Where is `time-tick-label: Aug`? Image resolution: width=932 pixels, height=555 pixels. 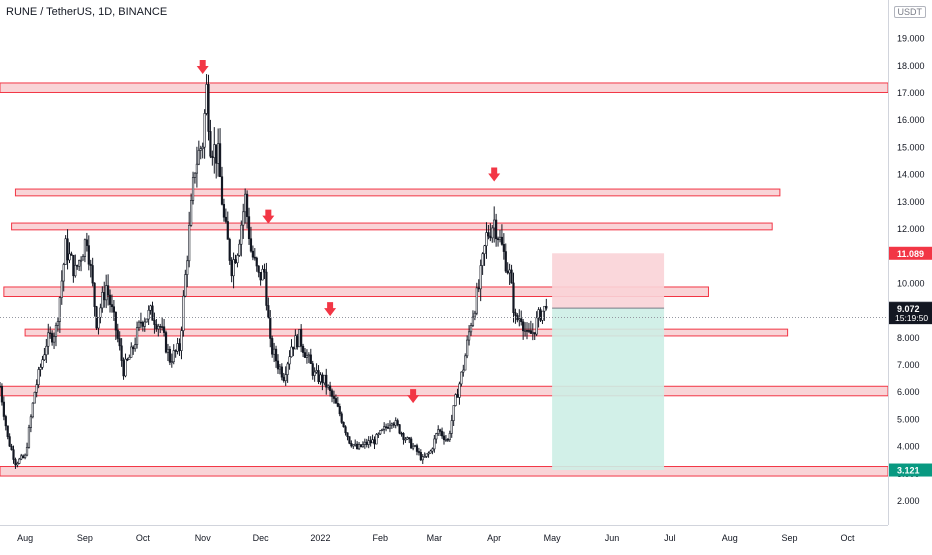
time-tick-label: Aug is located at coordinates (25, 538).